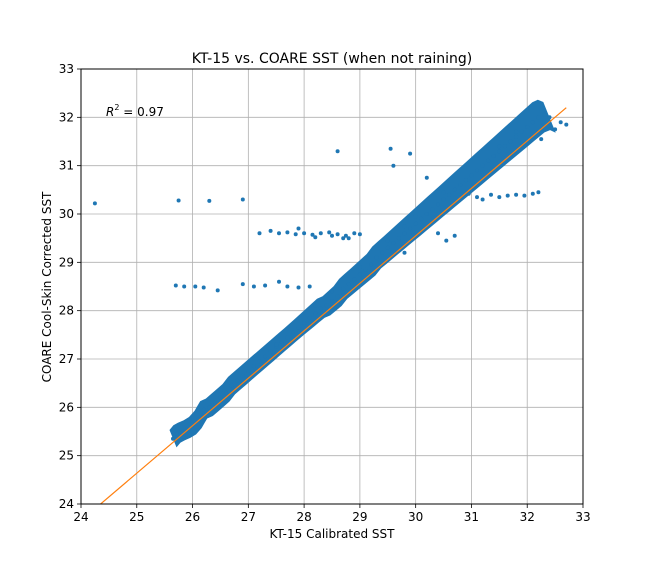  What do you see at coordinates (66, 166) in the screenshot?
I see `y-tick-label: 31` at bounding box center [66, 166].